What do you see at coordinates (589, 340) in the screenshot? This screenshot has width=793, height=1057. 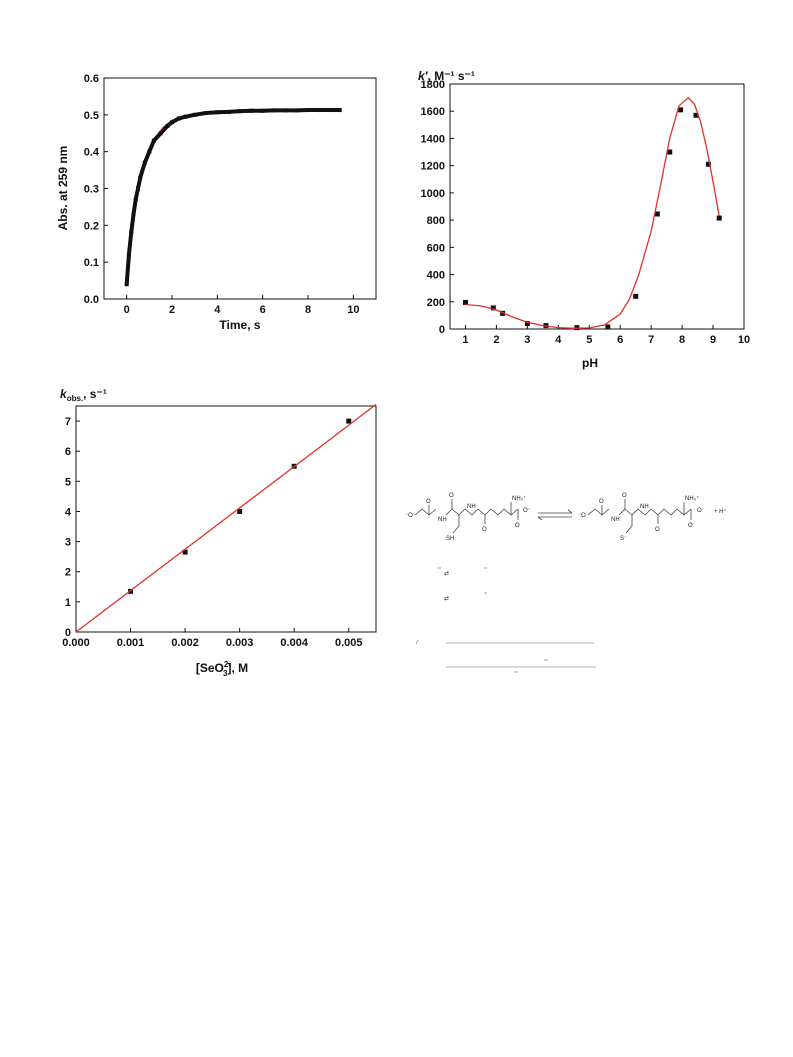 I see `x-tick-label: 5` at bounding box center [589, 340].